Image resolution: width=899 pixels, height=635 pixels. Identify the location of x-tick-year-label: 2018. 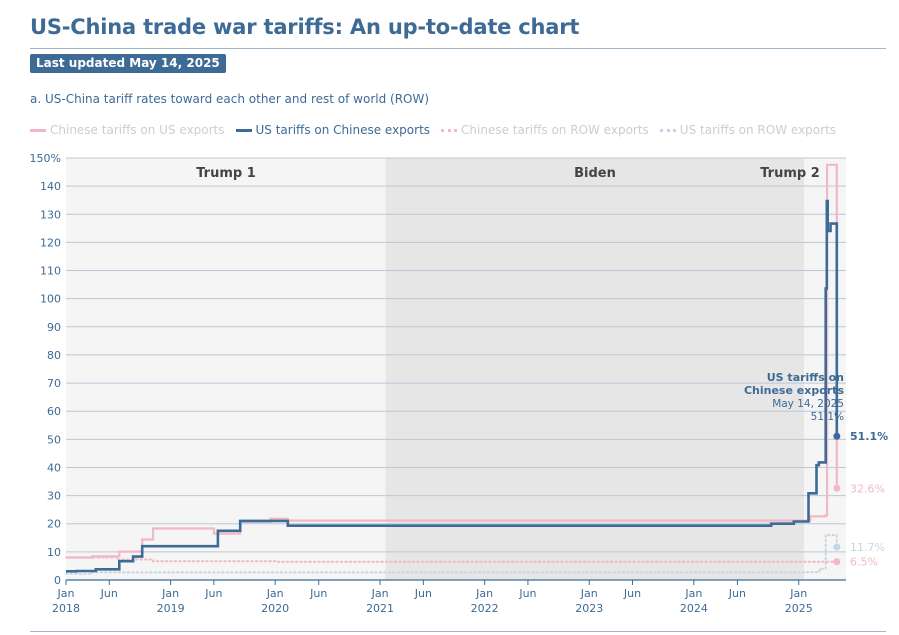
(66, 608).